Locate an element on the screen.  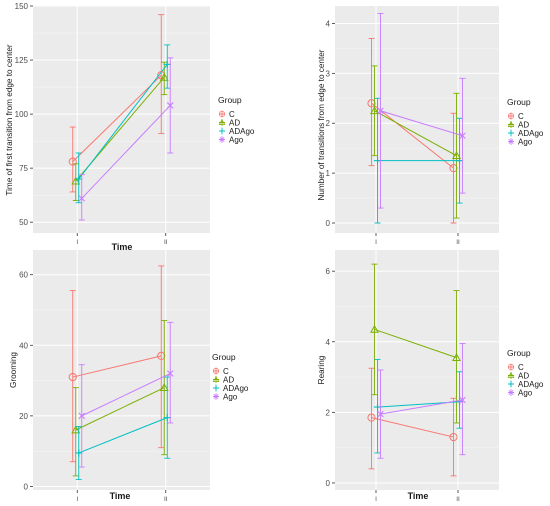
y-tick-label: 100 is located at coordinates (22, 114).